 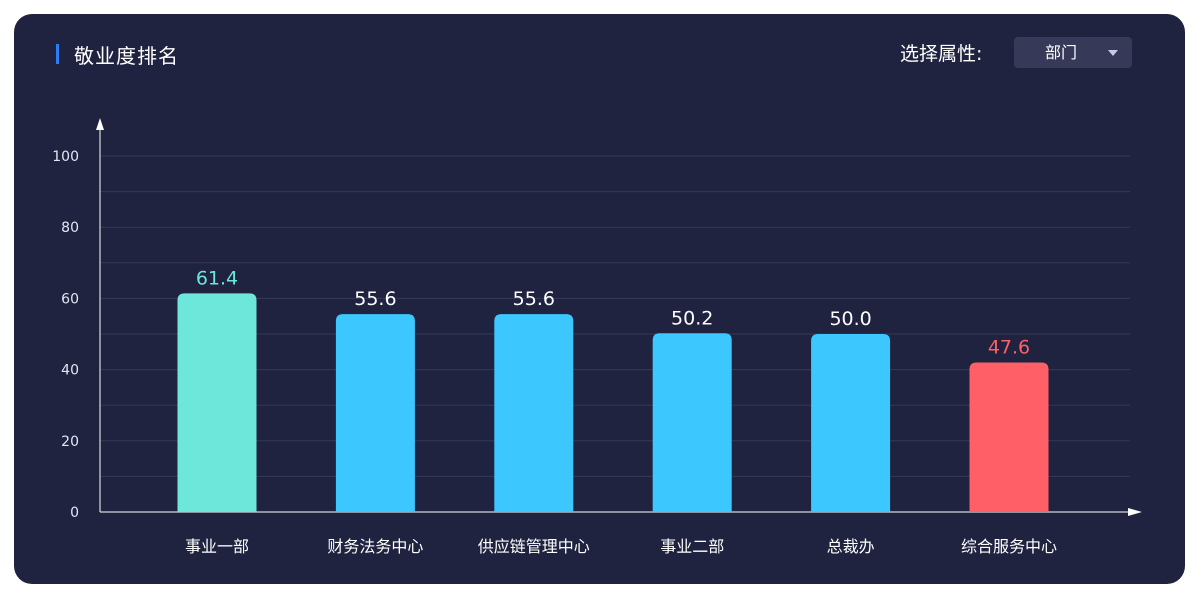 I want to click on bar-value-label: 50.2, so click(x=692, y=318).